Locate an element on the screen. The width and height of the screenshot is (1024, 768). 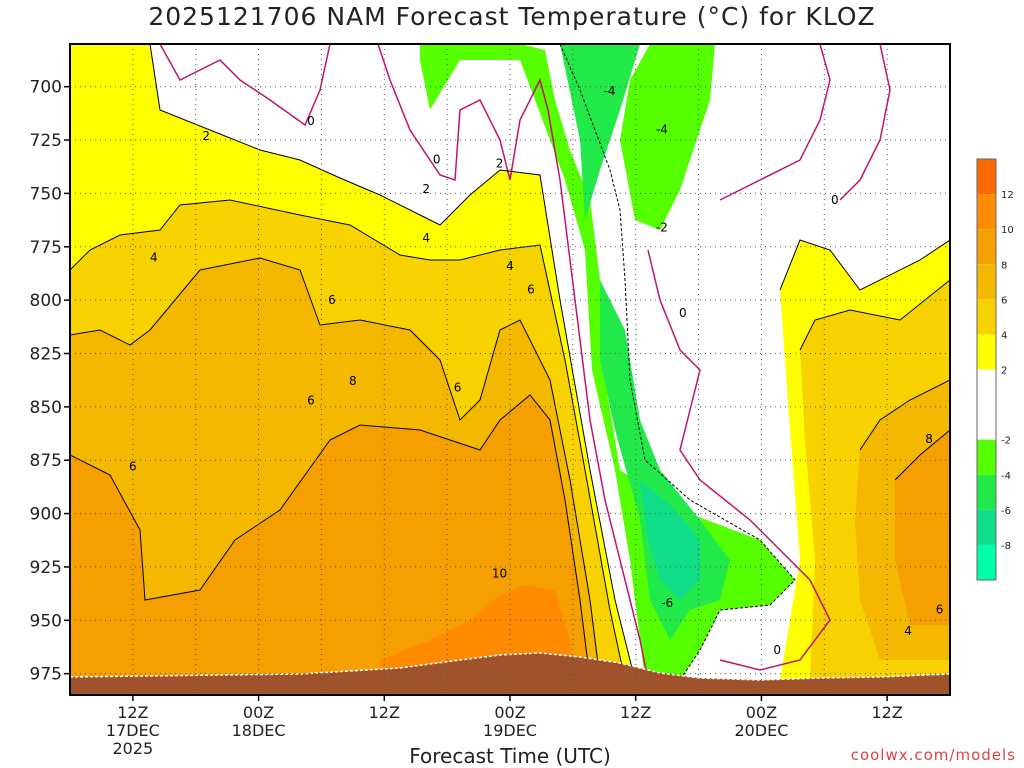
colorbar-frame is located at coordinates (986, 369).